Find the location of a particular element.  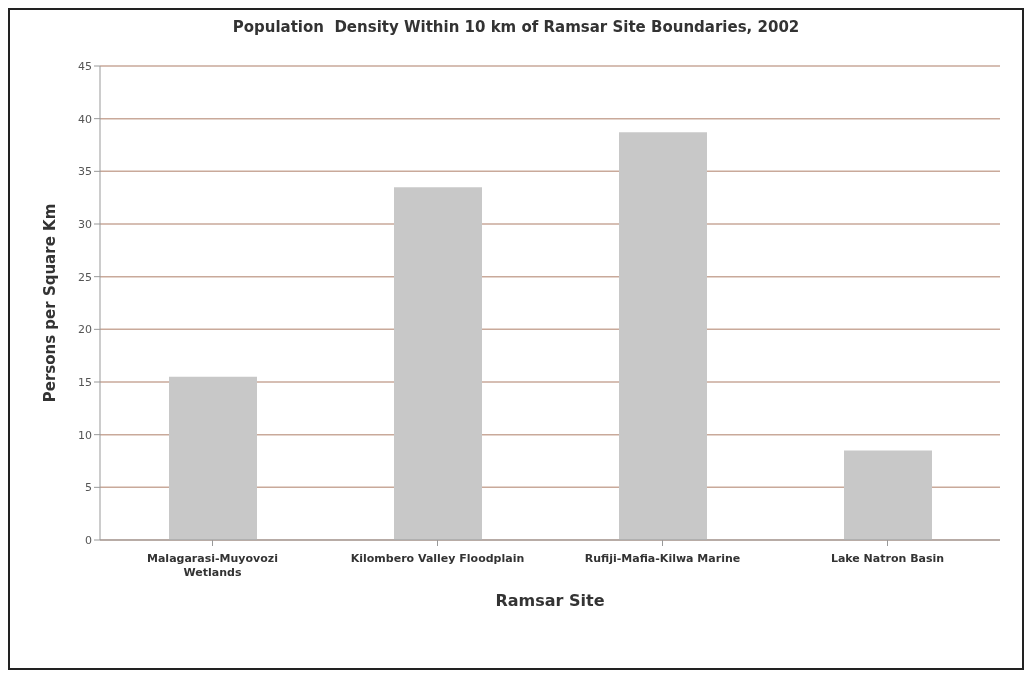

x-tick-label: Kilombero Valley Floodplain is located at coordinates (437, 558).